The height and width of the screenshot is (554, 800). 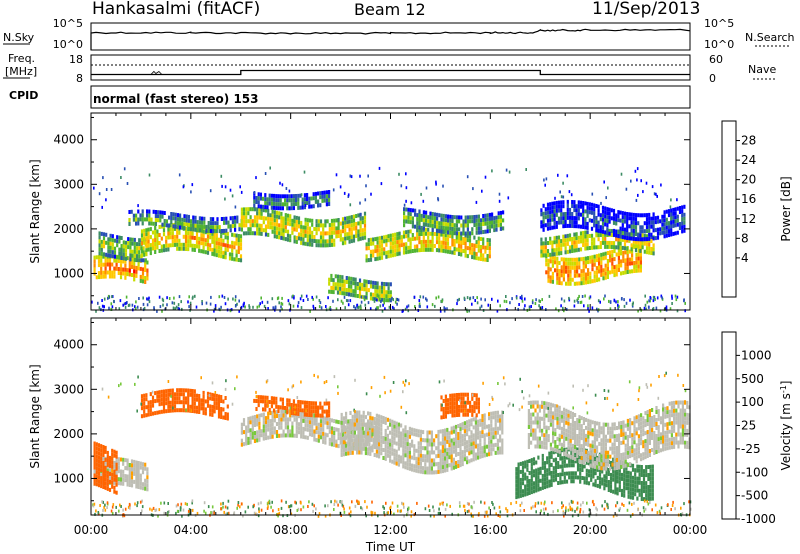 What do you see at coordinates (68, 140) in the screenshot?
I see `power-ytick-label: 4000` at bounding box center [68, 140].